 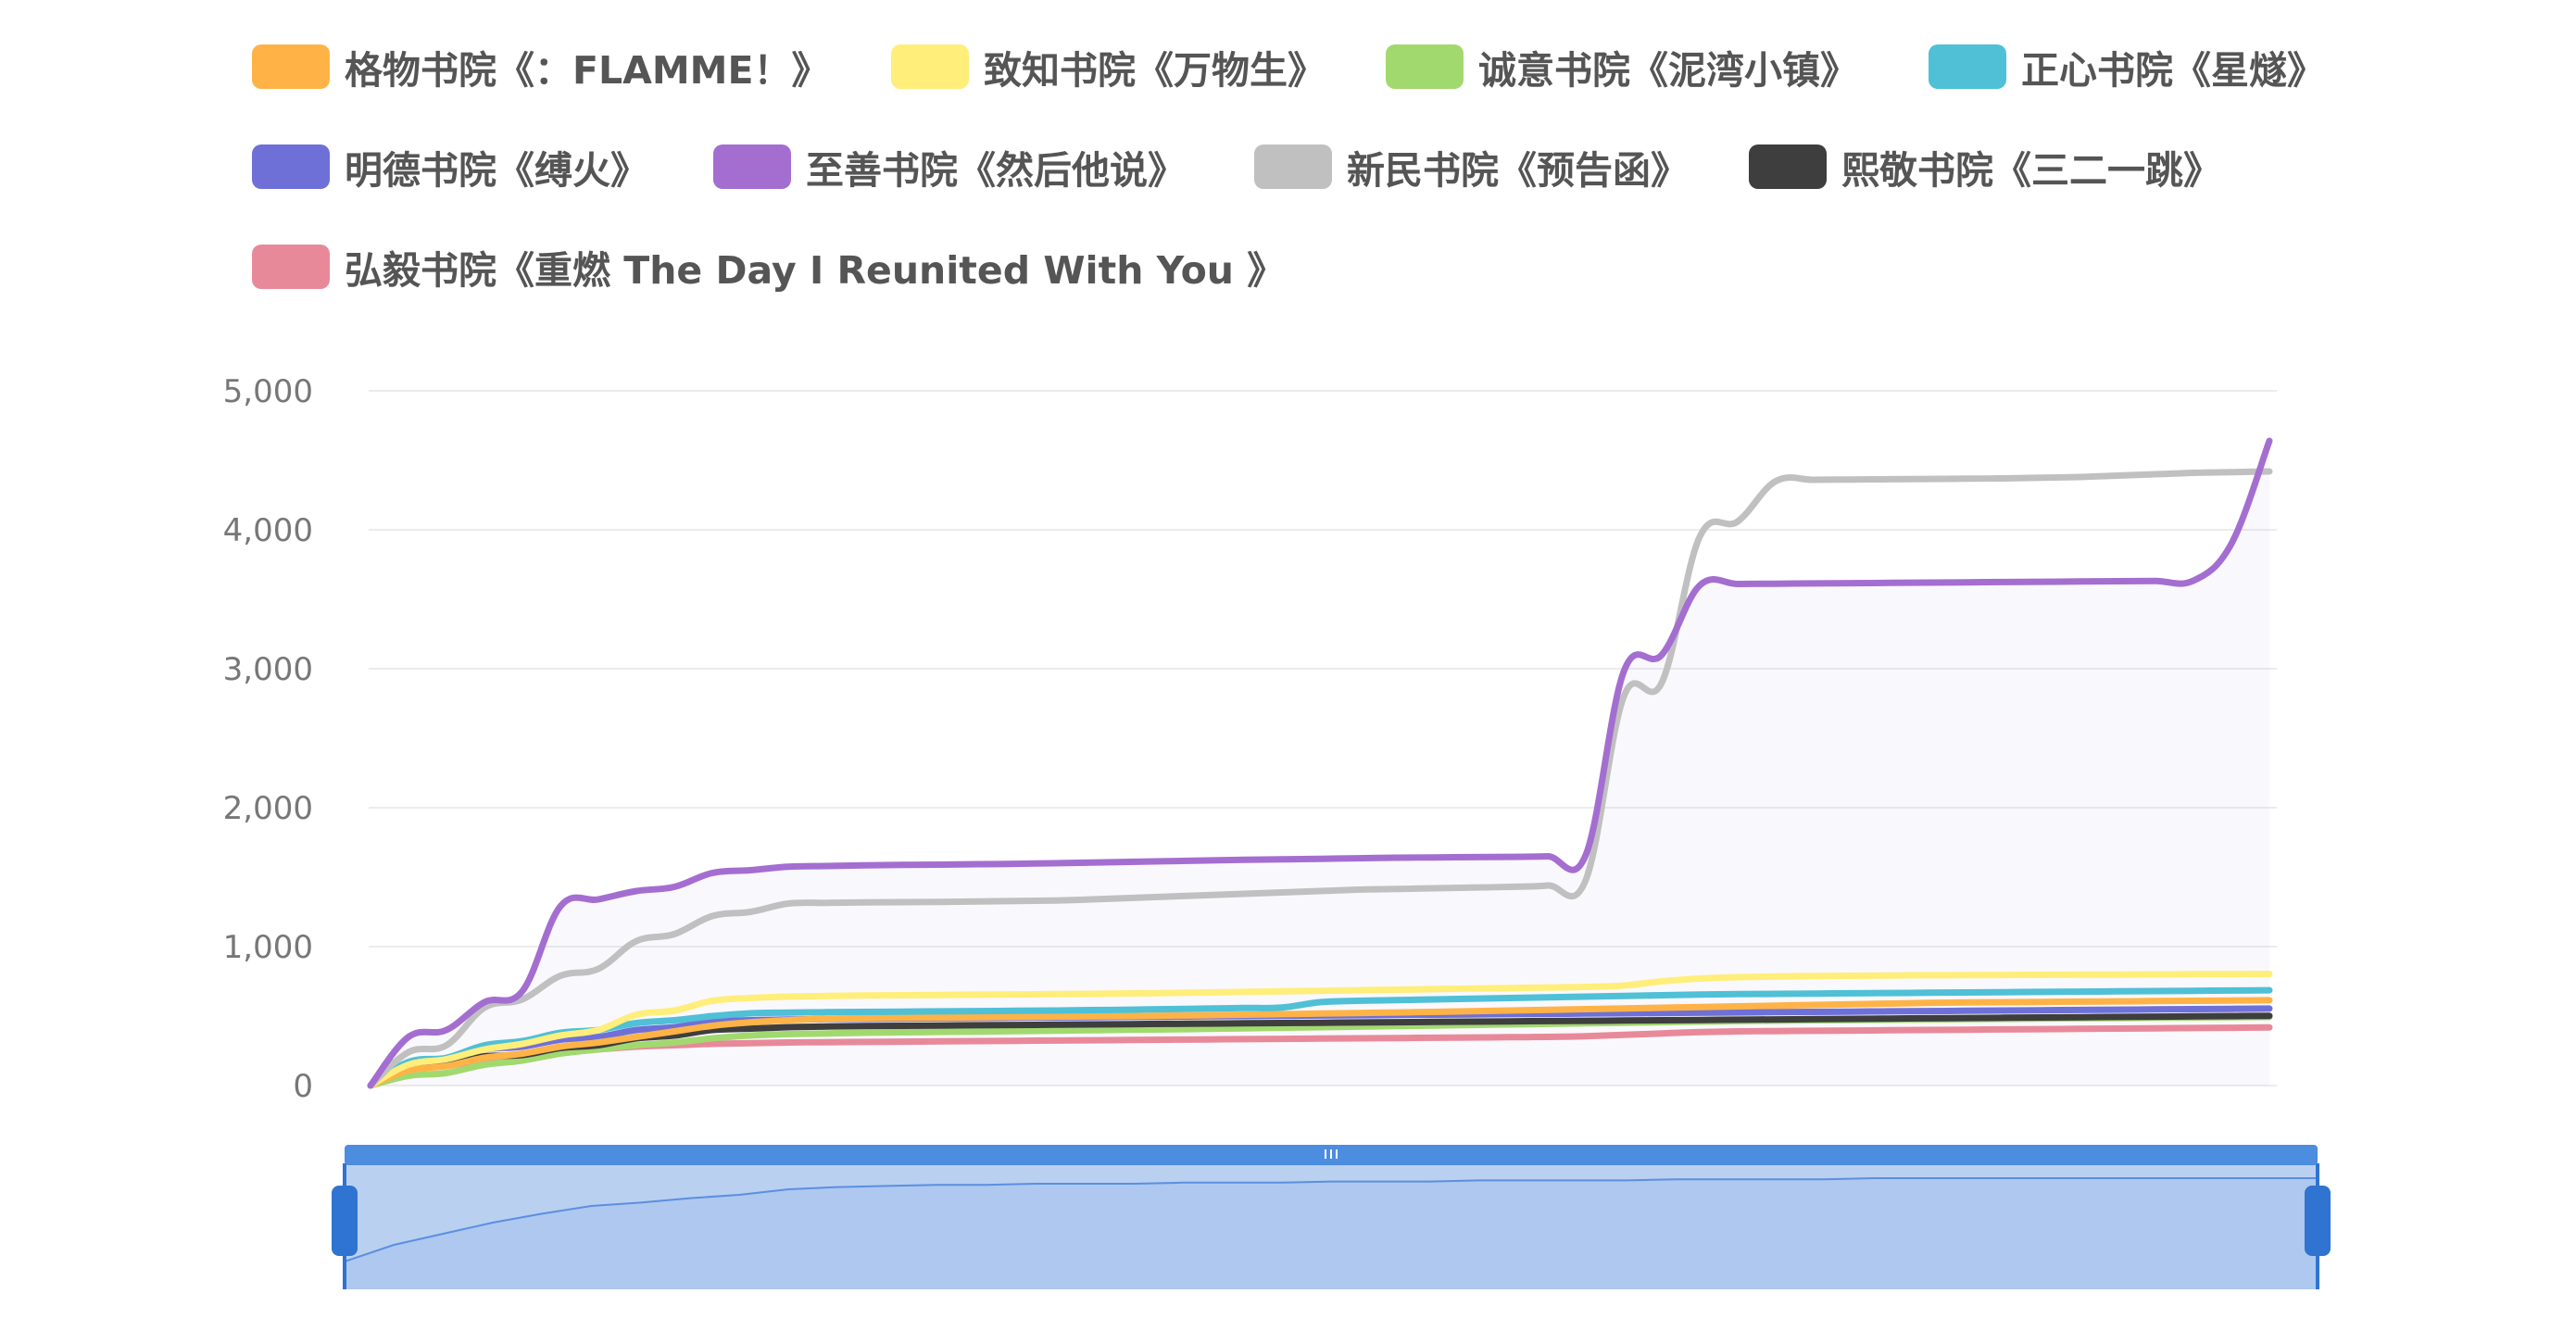 What do you see at coordinates (1331, 1219) in the screenshot?
I see `datazoom-preview-line` at bounding box center [1331, 1219].